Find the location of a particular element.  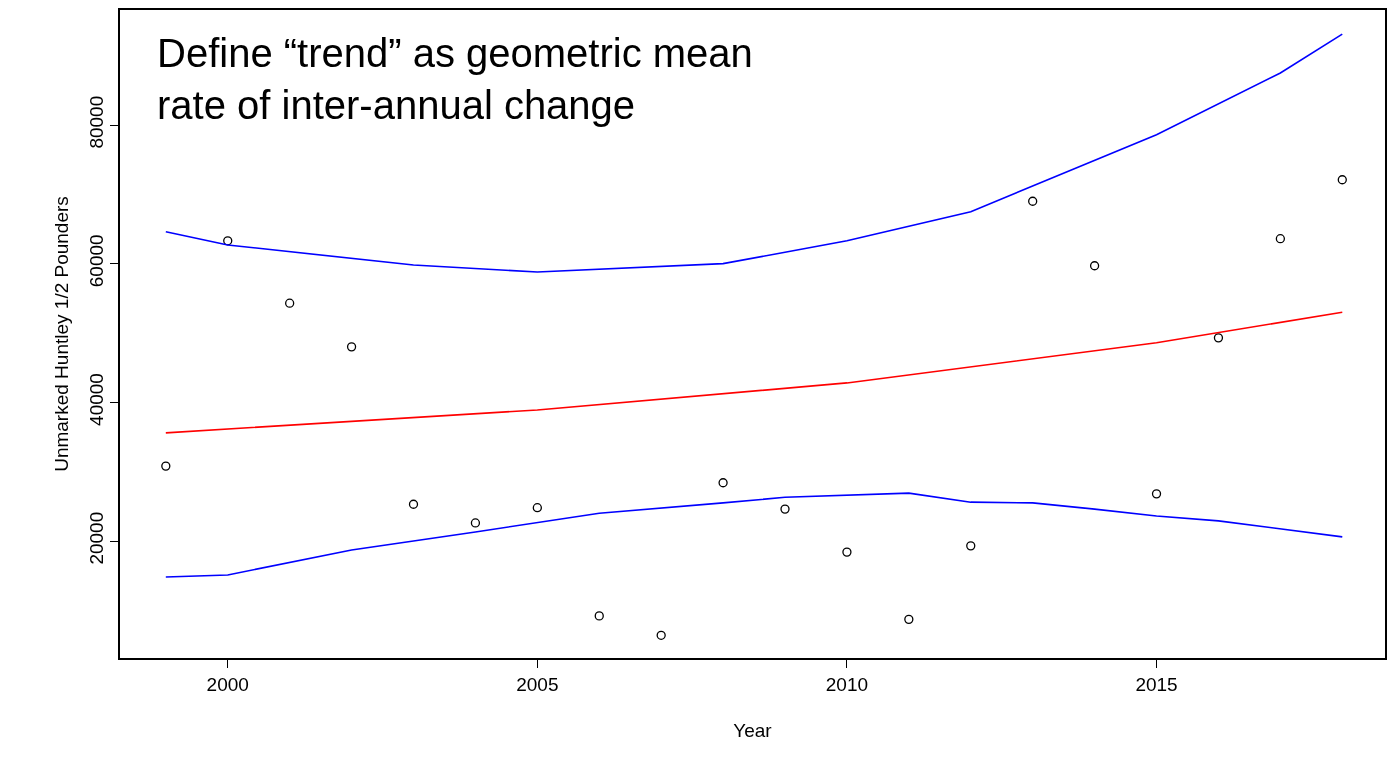

y-tick-label: 60000 is located at coordinates (96, 261).